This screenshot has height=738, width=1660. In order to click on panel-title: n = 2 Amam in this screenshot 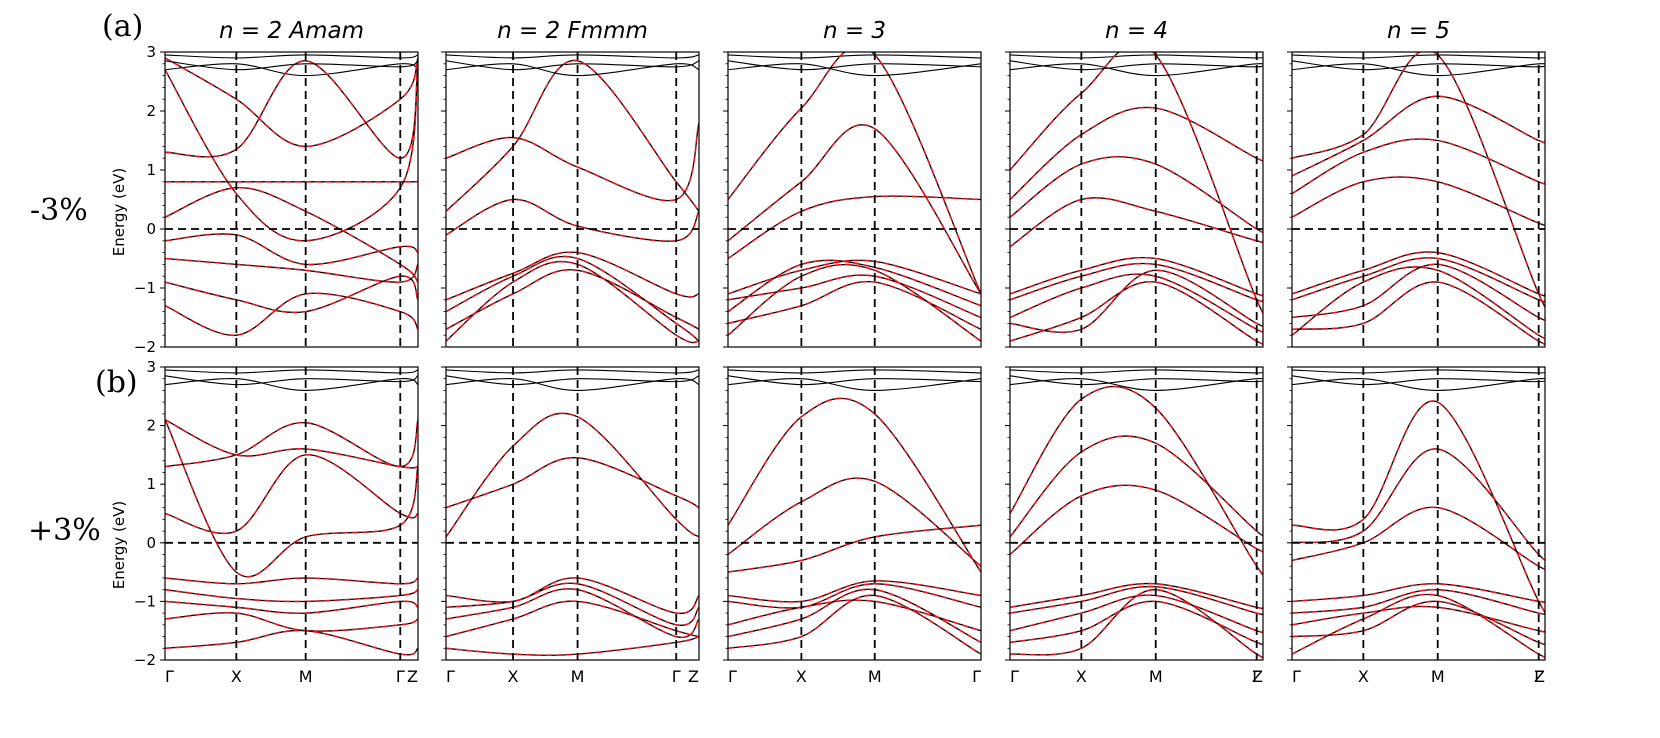, I will do `click(291, 31)`.